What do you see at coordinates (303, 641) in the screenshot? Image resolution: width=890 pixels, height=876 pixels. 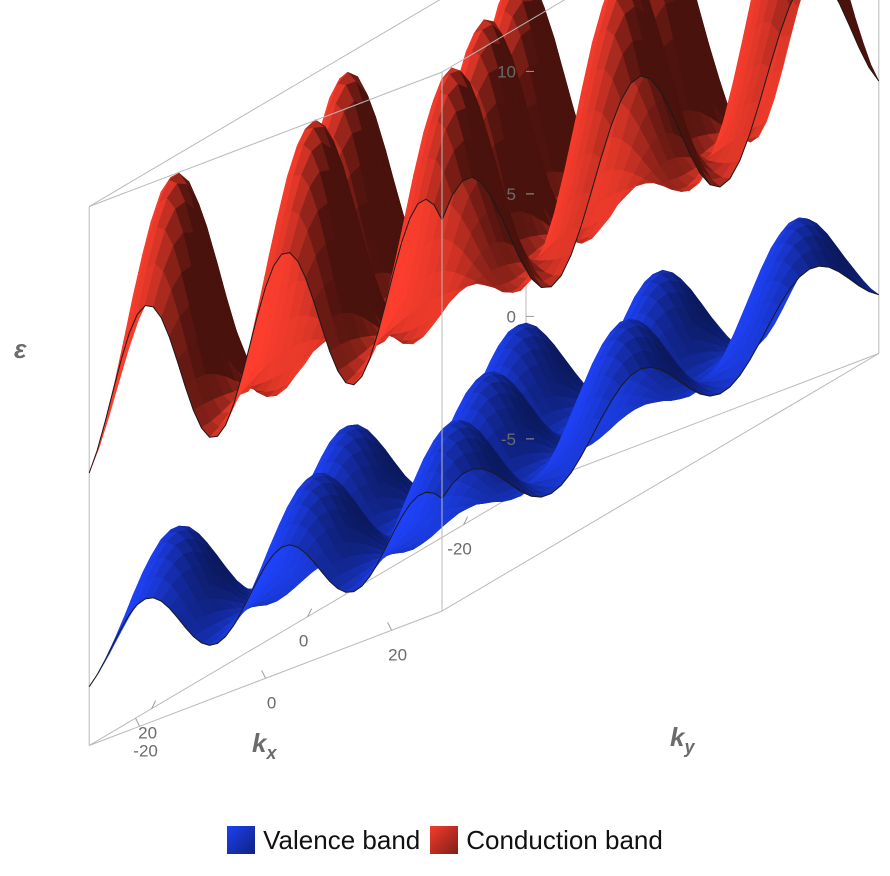 I see `x-tick-label: 0` at bounding box center [303, 641].